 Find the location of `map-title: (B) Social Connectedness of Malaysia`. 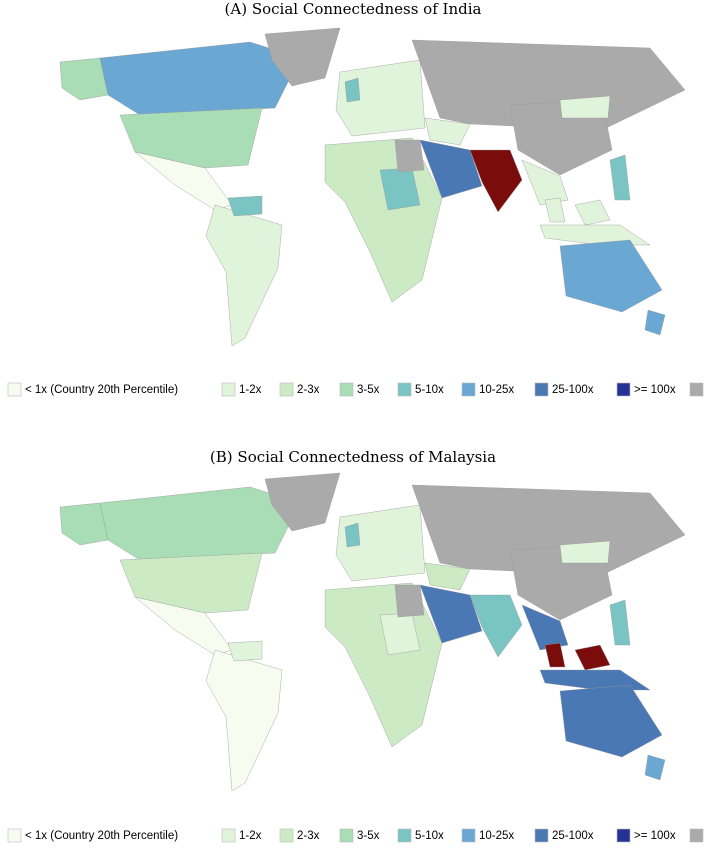

map-title: (B) Social Connectedness of Malaysia is located at coordinates (353, 457).